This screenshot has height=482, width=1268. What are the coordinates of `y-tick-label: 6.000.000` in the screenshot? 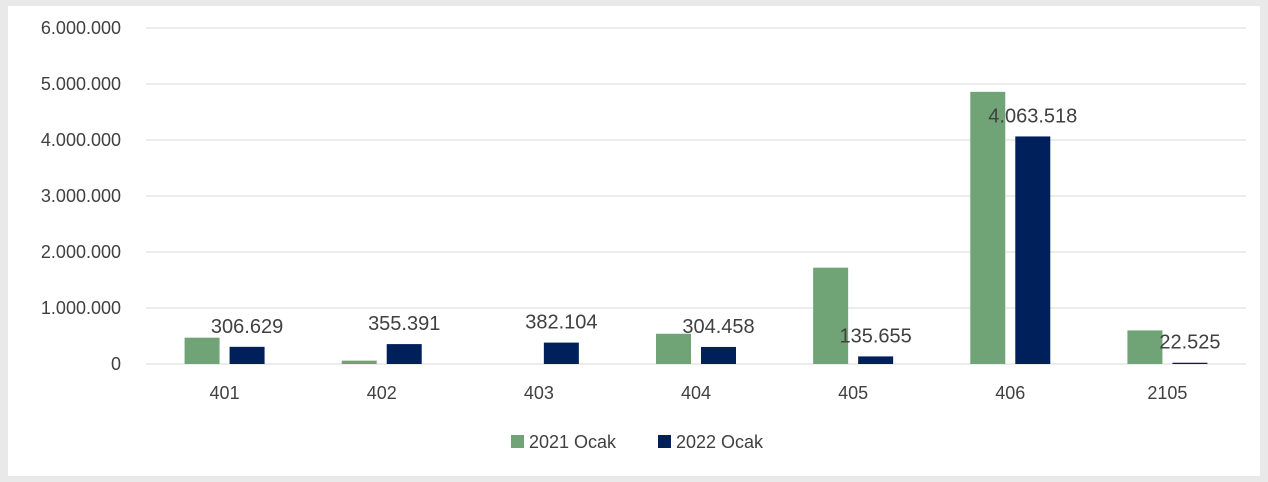 It's located at (81, 28).